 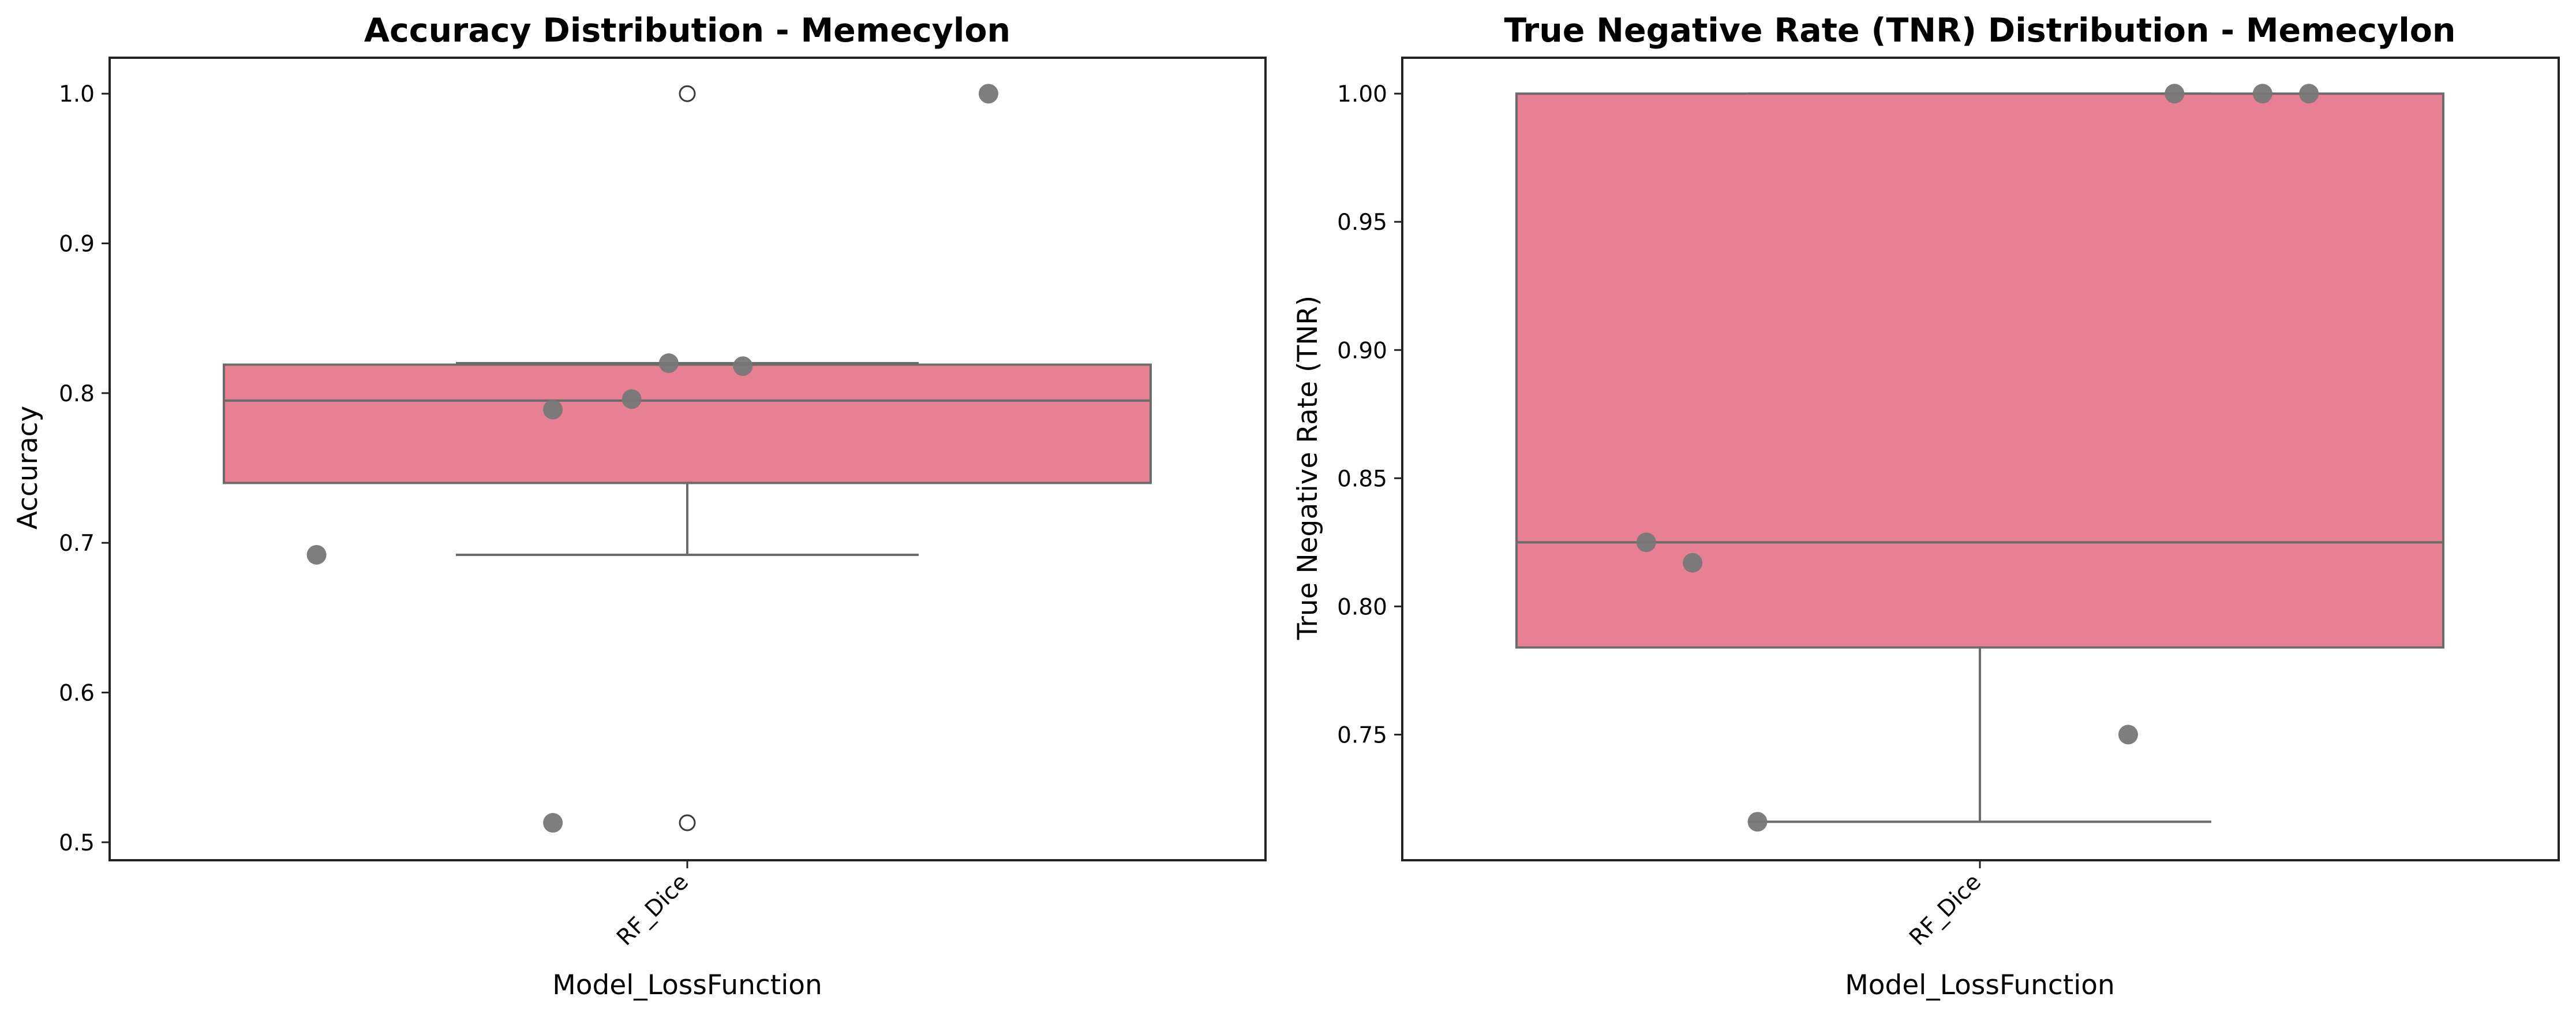 I want to click on y-axis-label: True Negative Rate (TNR), so click(x=1308, y=468).